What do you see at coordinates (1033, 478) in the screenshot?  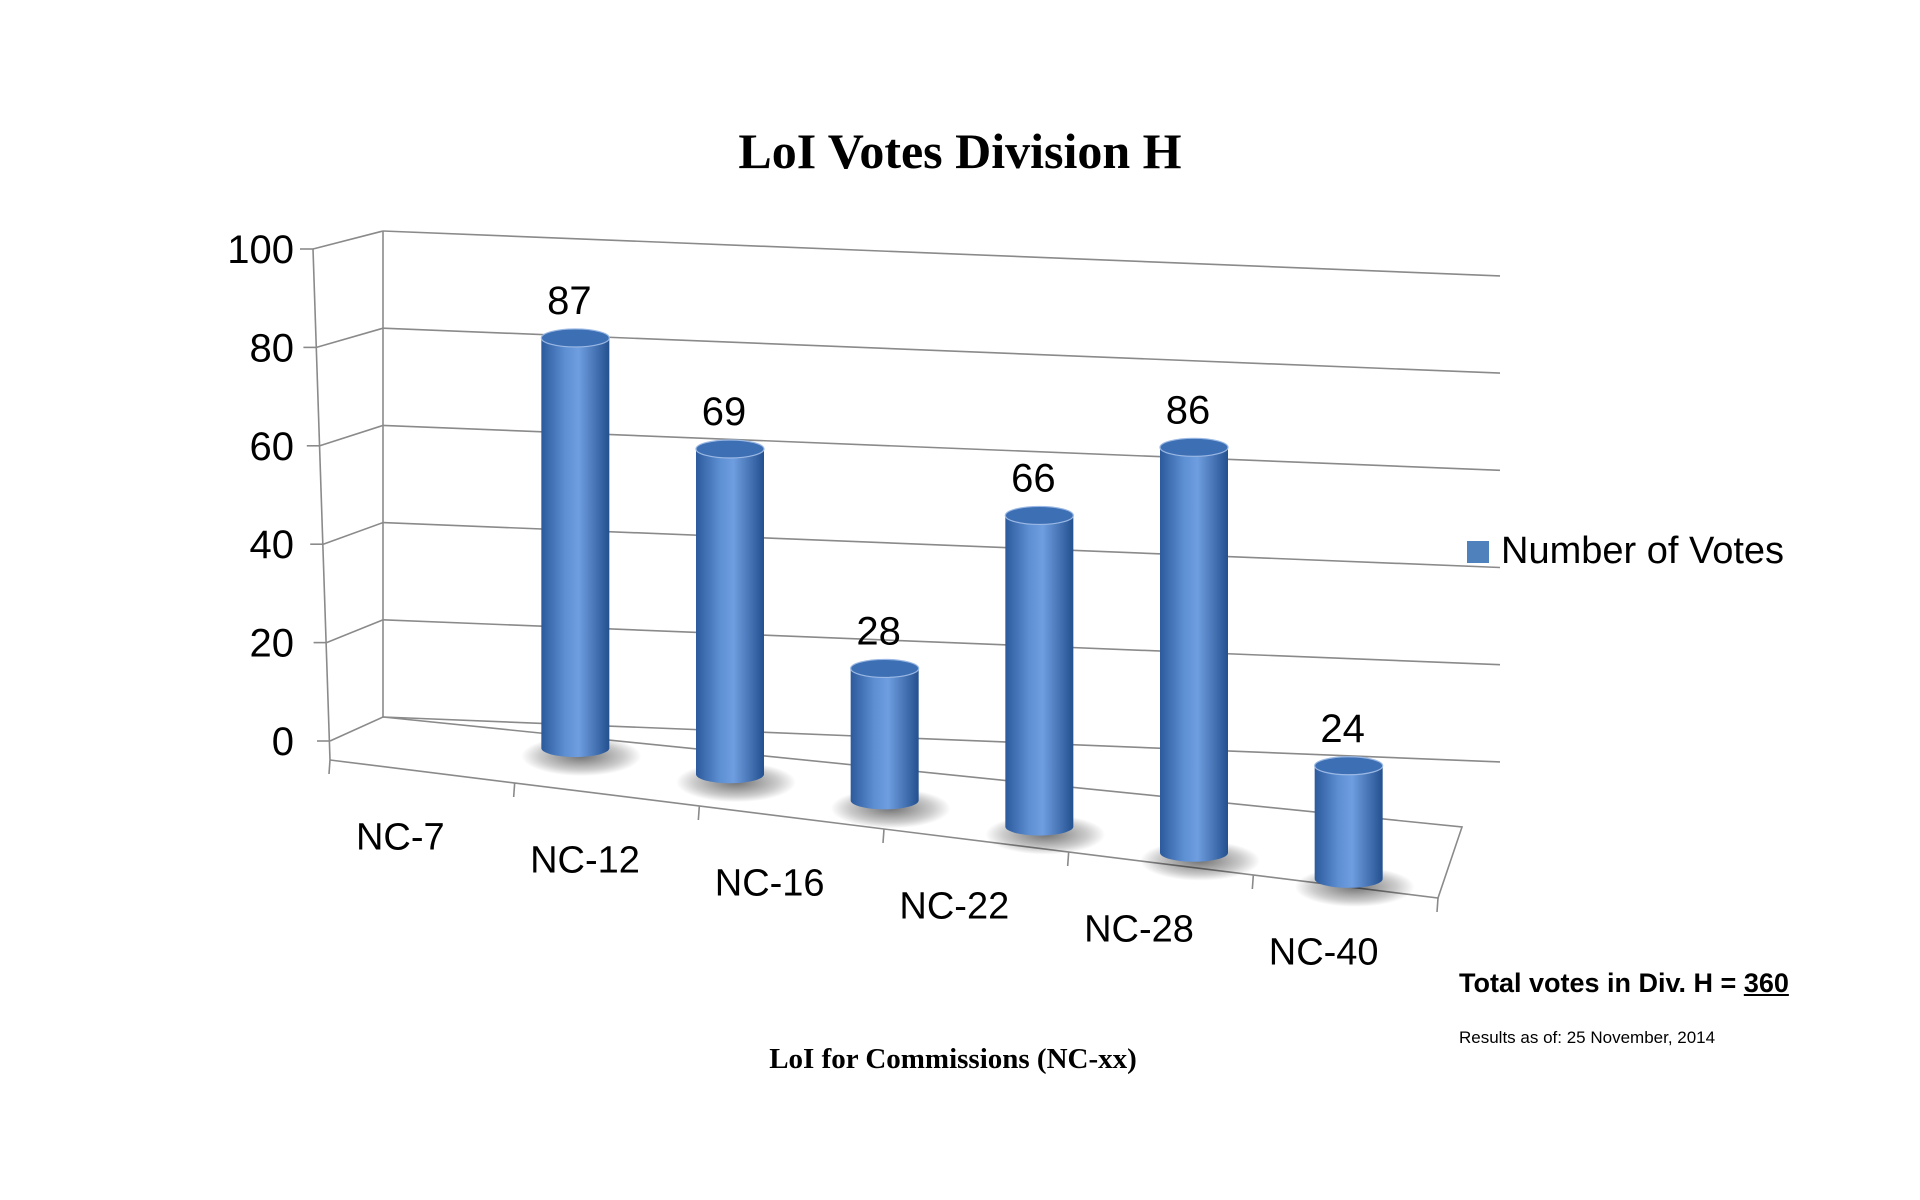 I see `data-label: 66` at bounding box center [1033, 478].